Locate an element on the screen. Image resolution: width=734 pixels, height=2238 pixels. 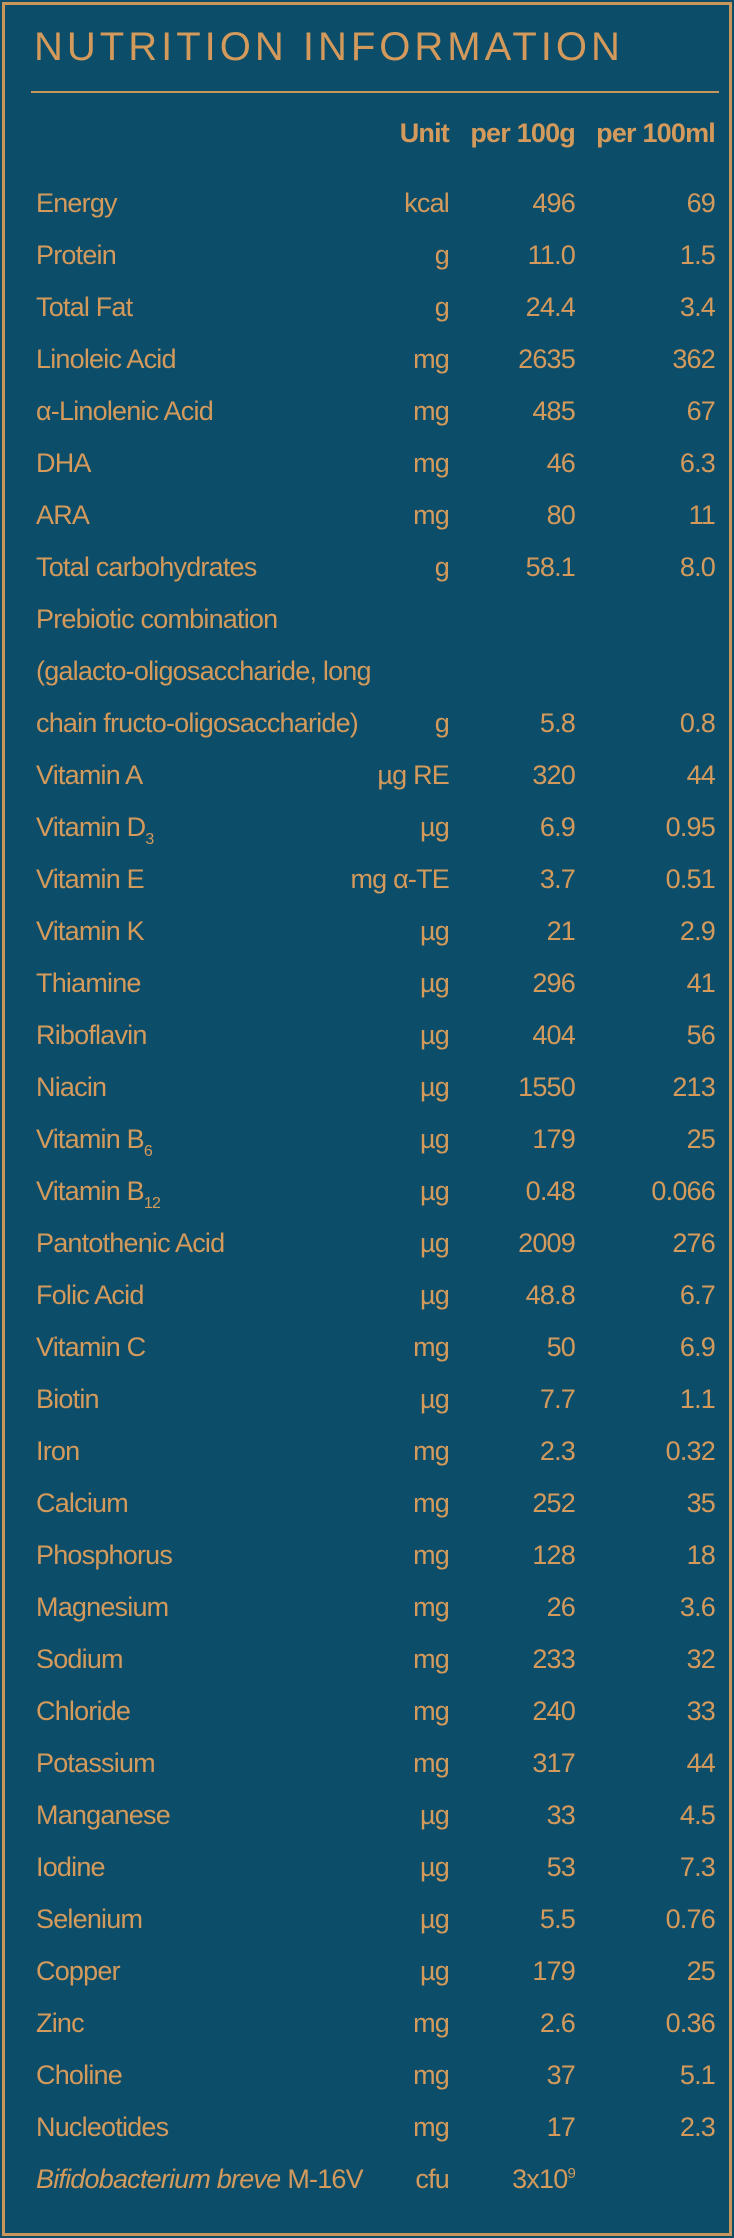
unit: g is located at coordinates (442, 255).